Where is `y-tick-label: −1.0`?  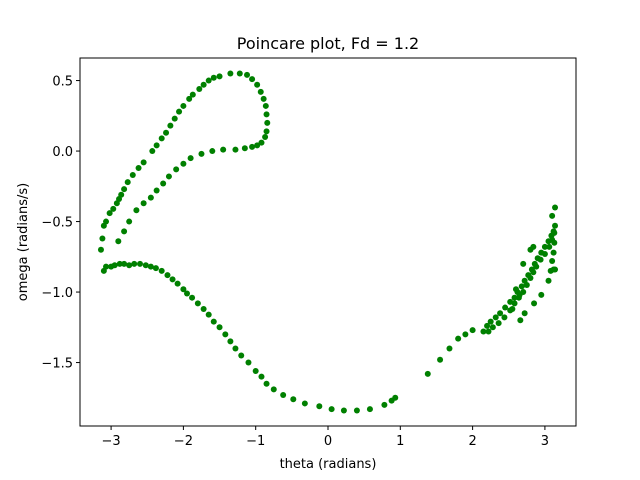 y-tick-label: −1.0 is located at coordinates (57, 293).